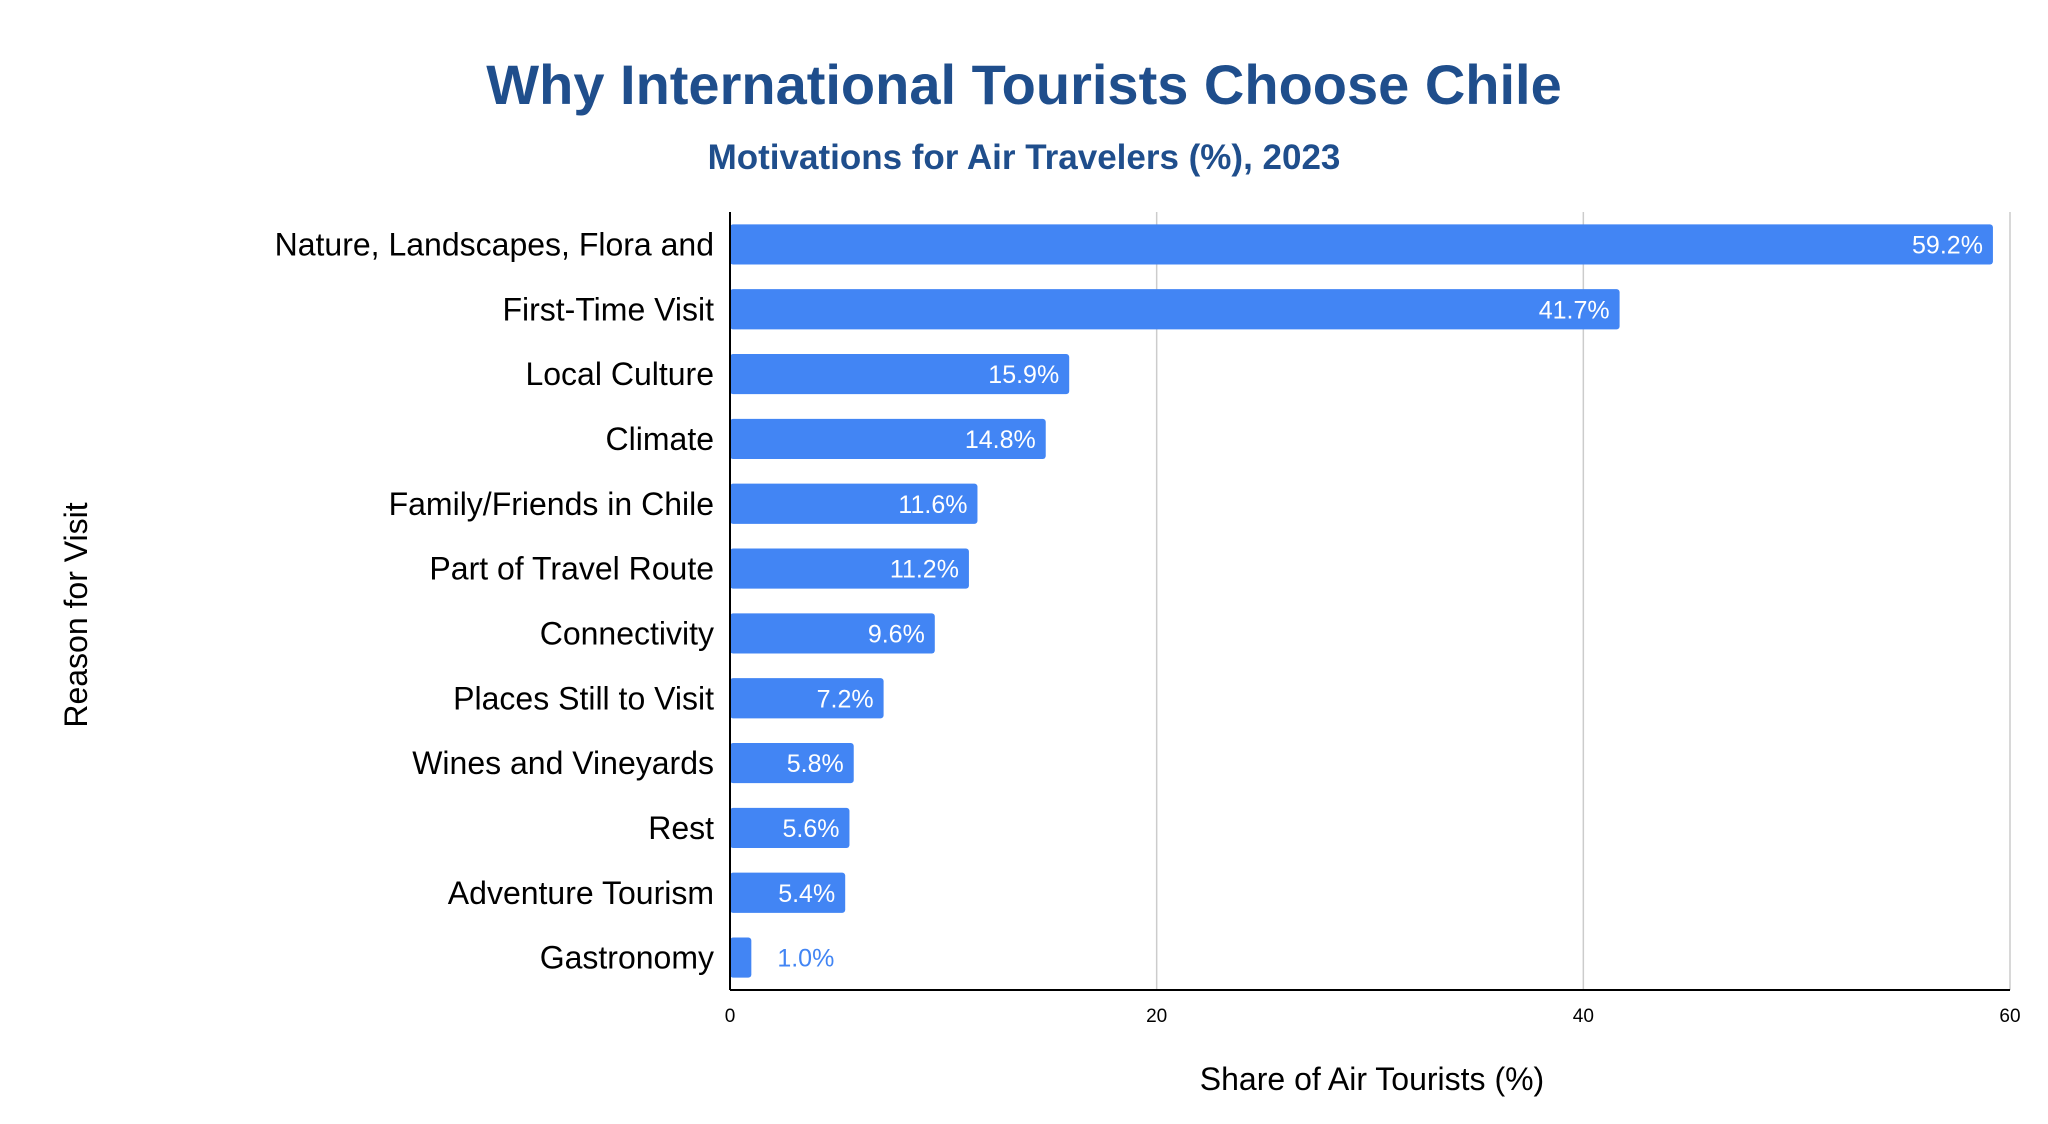  What do you see at coordinates (805, 959) in the screenshot?
I see `value-label: 1.0%` at bounding box center [805, 959].